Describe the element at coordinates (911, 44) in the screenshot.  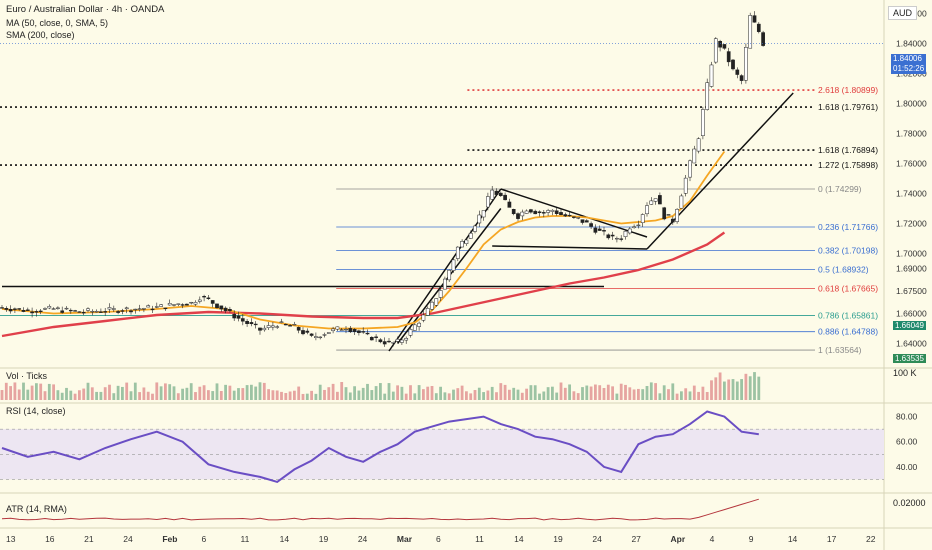
I see `y-tick-label: 1.84000` at that location.